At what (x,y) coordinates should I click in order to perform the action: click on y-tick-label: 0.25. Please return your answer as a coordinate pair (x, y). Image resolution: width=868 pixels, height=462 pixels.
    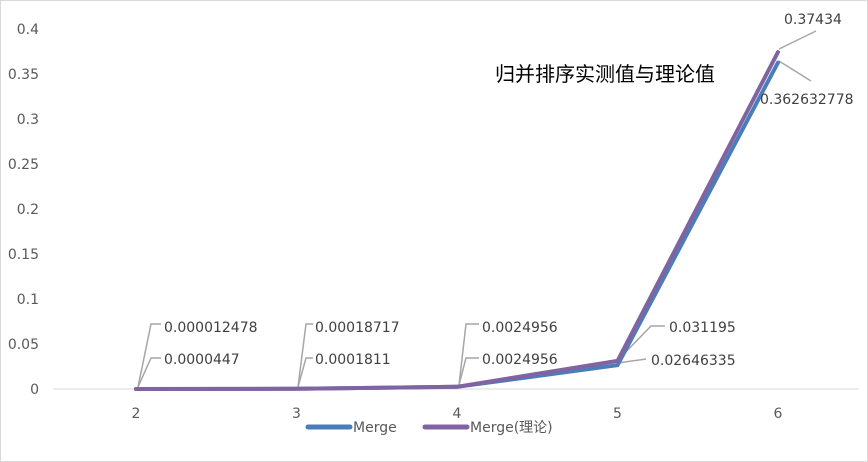
    Looking at the image, I should click on (23, 165).